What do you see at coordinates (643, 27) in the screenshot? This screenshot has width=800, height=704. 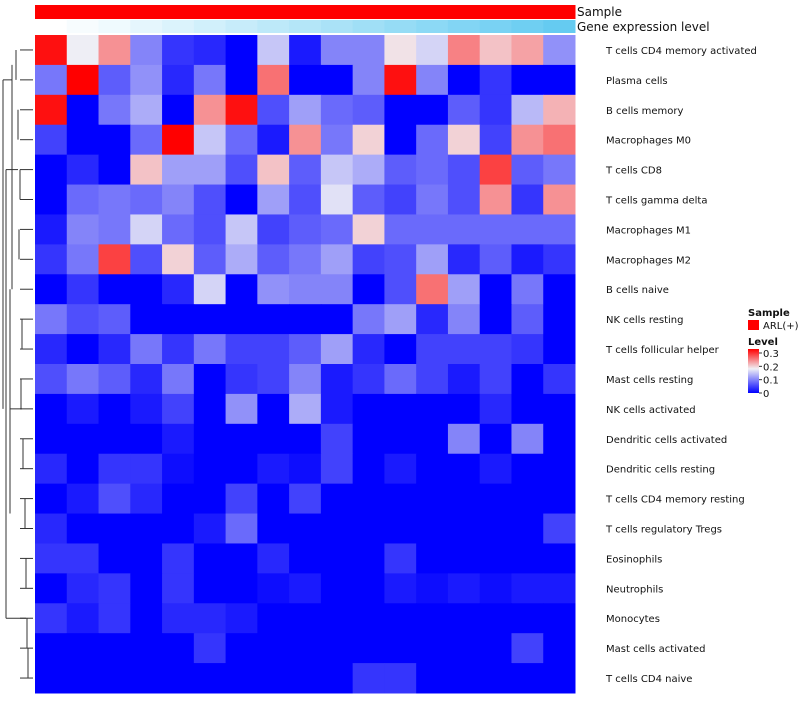 I see `expression-track-label: Gene expression level` at bounding box center [643, 27].